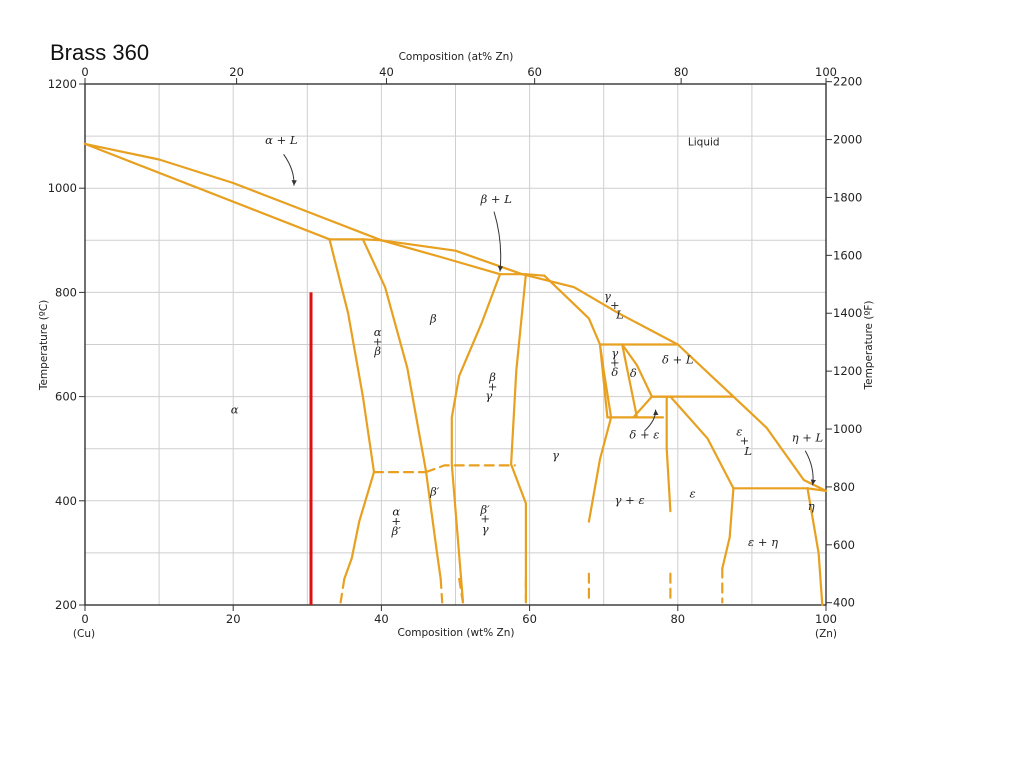  I want to click on boundary-delta-left, so click(603, 381).